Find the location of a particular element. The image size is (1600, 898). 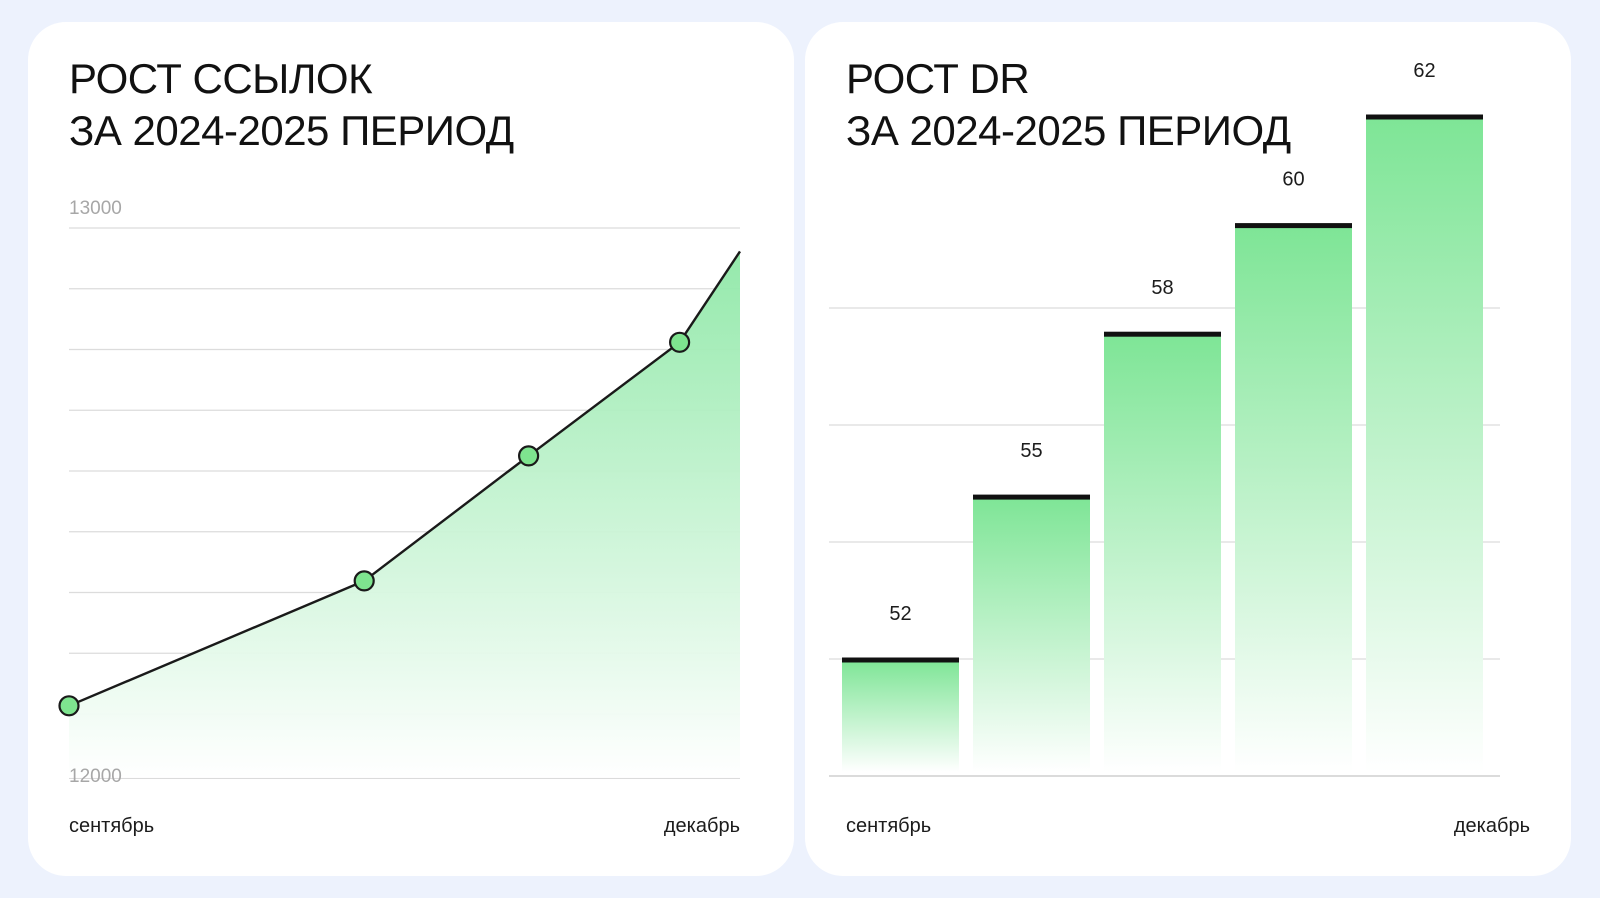

y-tick-top: 13000 is located at coordinates (95, 208).